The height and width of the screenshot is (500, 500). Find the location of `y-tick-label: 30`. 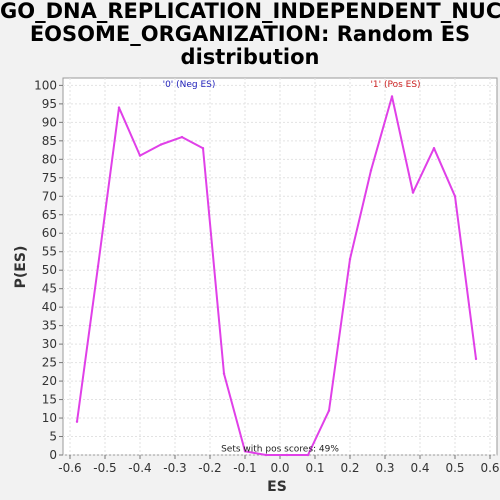

y-tick-label: 30 is located at coordinates (49, 344).